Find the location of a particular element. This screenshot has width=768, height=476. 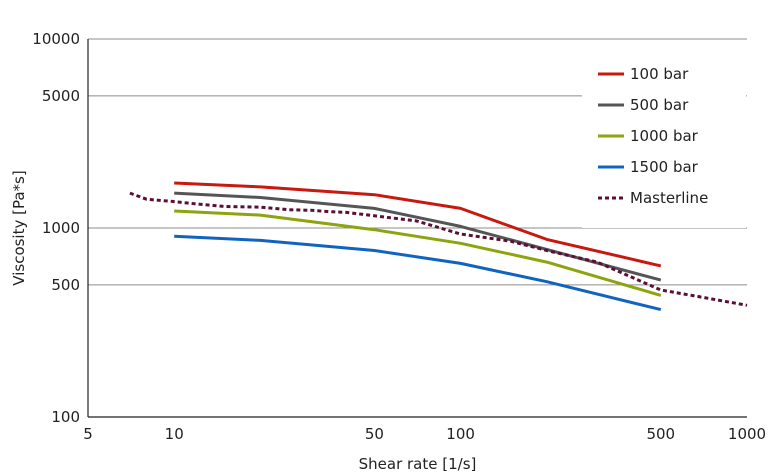

y-tick-label: 5000 is located at coordinates (61, 96).